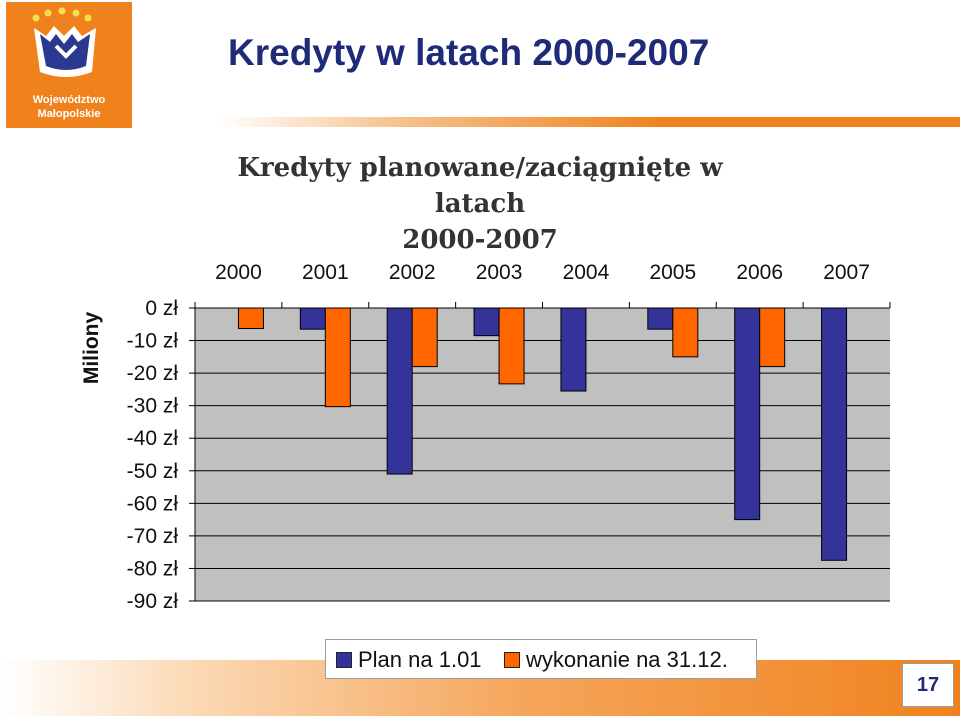 This screenshot has width=960, height=716. I want to click on y-tick-label: -20 zł, so click(153, 373).